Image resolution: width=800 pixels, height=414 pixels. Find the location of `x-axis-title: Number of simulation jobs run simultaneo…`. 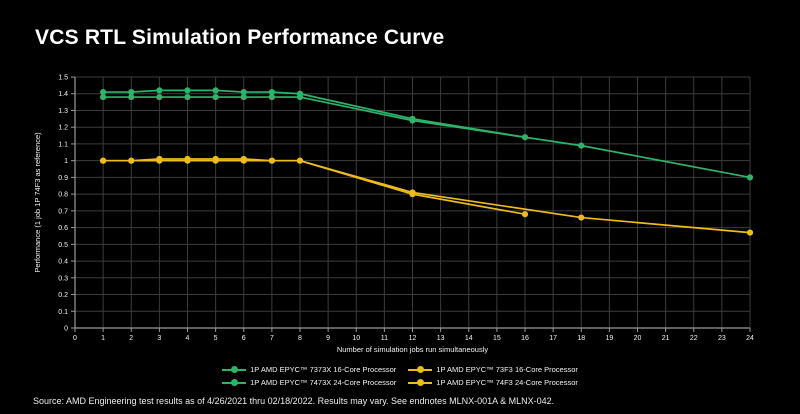

x-axis-title: Number of simulation jobs run simultaneo… is located at coordinates (413, 349).